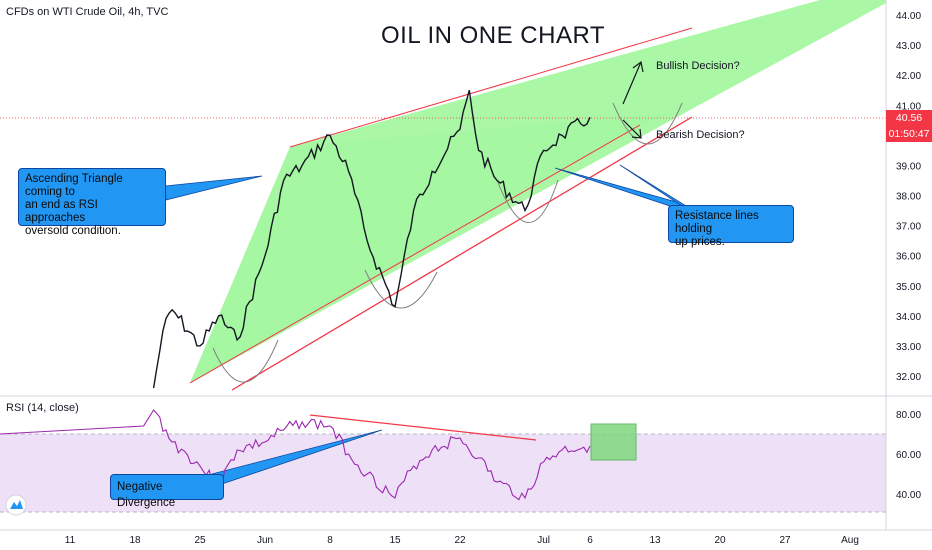 This screenshot has height=550, width=932. I want to click on price-tick-label: 38.00, so click(908, 197).